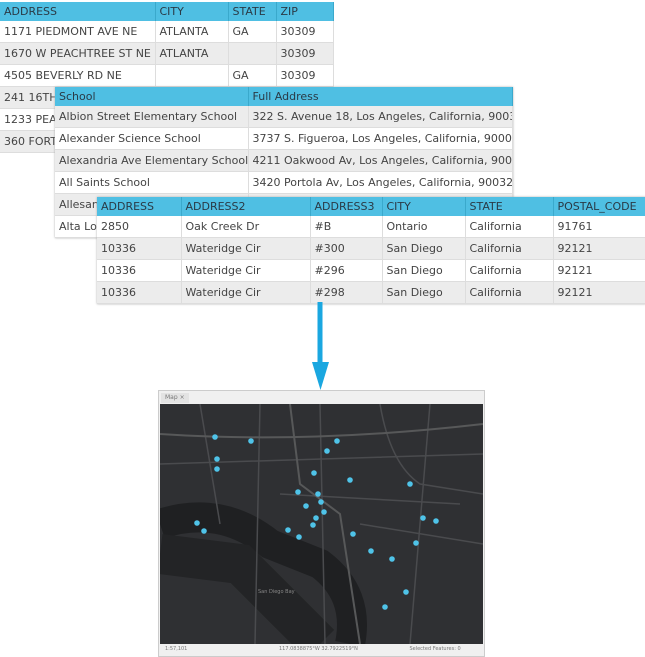  Describe the element at coordinates (152, 160) in the screenshot. I see `table-cell: Alexandria Ave Elementary School` at that location.